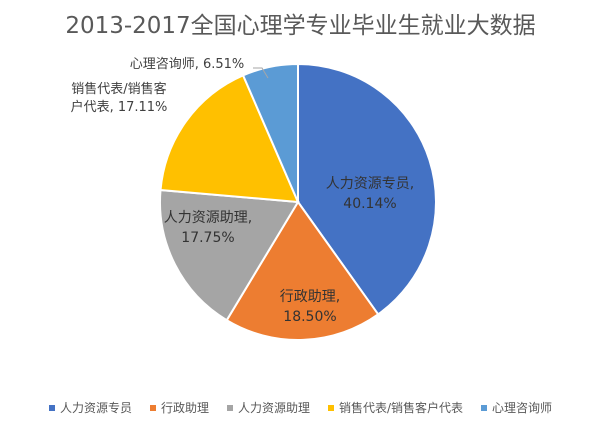  Describe the element at coordinates (208, 218) in the screenshot. I see `slice-label-line: 人力资源助理,` at that location.